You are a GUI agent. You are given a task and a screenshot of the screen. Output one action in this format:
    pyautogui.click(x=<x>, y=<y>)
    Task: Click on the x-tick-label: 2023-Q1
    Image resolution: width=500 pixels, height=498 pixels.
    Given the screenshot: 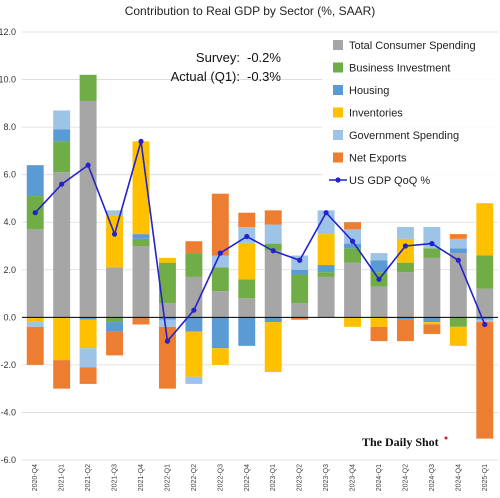 What is the action you would take?
    pyautogui.click(x=273, y=477)
    